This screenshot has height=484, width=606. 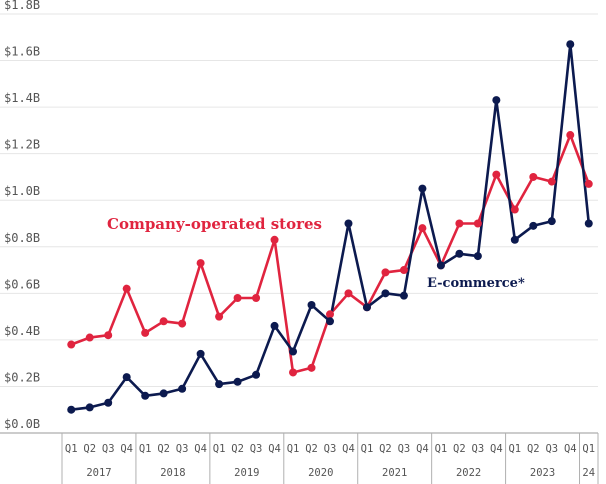 I want to click on y-tick-label: $1.6B, so click(x=22, y=52).